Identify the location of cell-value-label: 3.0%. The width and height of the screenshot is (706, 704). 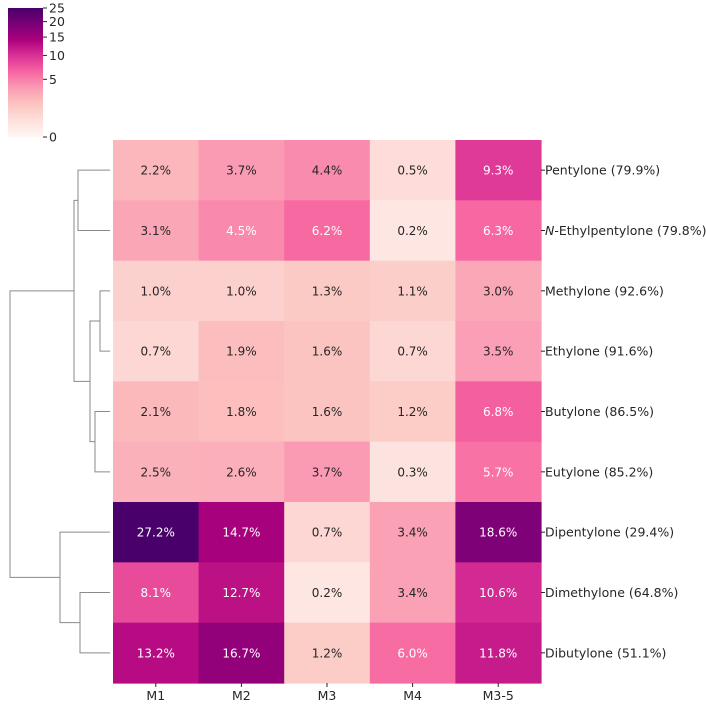
(498, 291).